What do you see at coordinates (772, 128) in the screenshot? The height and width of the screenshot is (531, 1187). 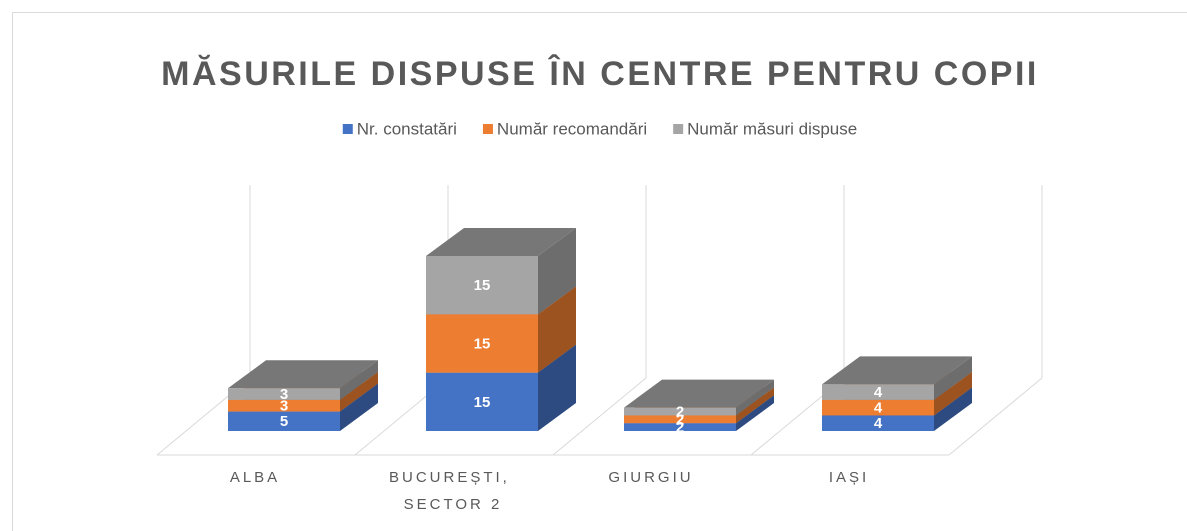 I see `legend-label: Număr măsuri dispuse` at bounding box center [772, 128].